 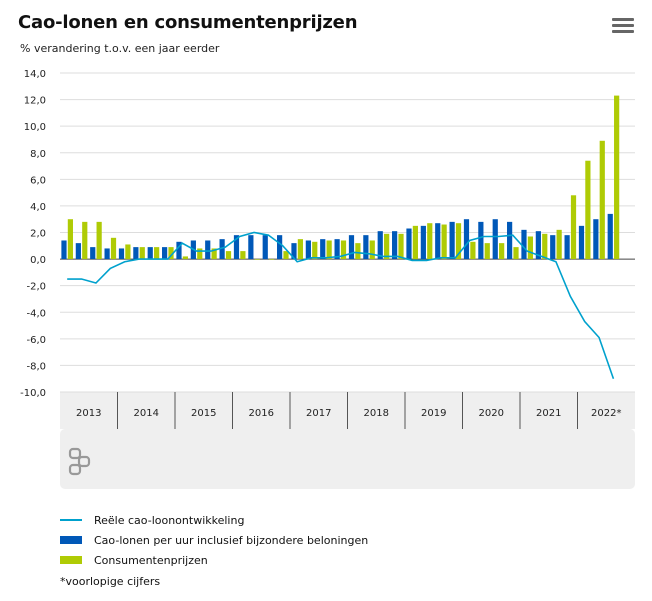 What do you see at coordinates (79, 461) in the screenshot?
I see `cbs-logo` at bounding box center [79, 461].